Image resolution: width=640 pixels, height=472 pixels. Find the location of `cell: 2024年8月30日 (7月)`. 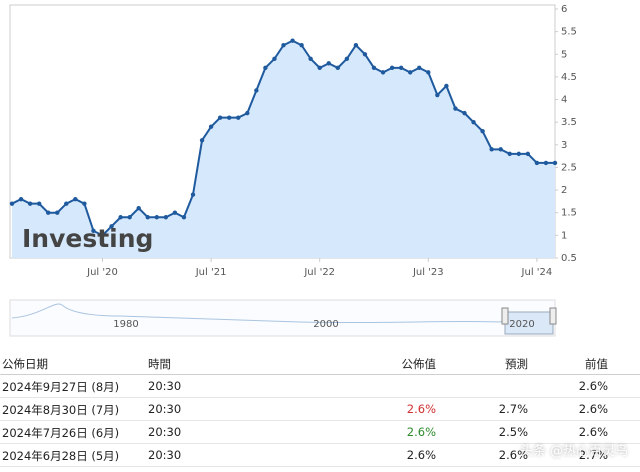

cell: 2024年8月30日 (7月) is located at coordinates (61, 410).